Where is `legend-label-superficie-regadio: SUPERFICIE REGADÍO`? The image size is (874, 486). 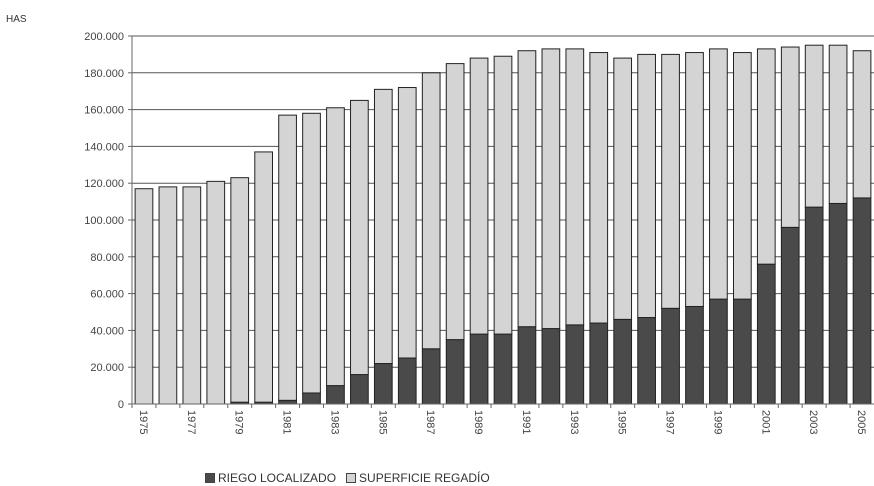
legend-label-superficie-regadio: SUPERFICIE REGADÍO is located at coordinates (424, 478).